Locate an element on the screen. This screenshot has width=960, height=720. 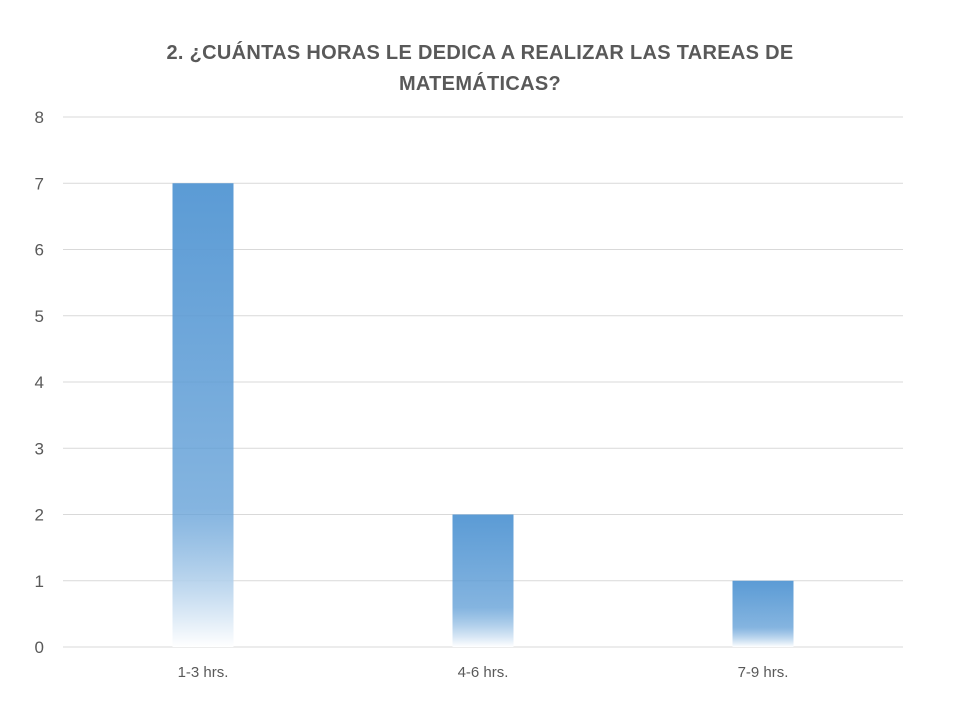
x-category-label: 7-9 hrs. is located at coordinates (763, 672).